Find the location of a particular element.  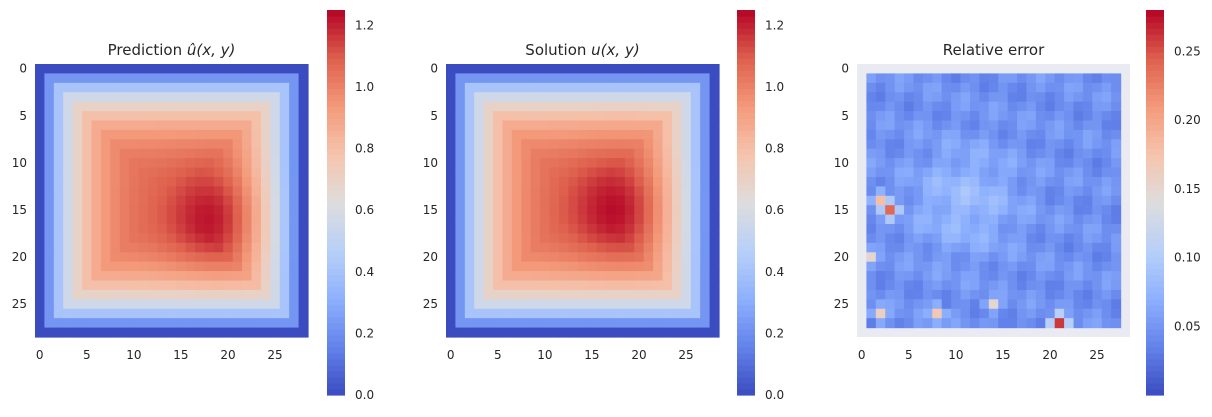

y-tick-label: 25 is located at coordinates (19, 304).